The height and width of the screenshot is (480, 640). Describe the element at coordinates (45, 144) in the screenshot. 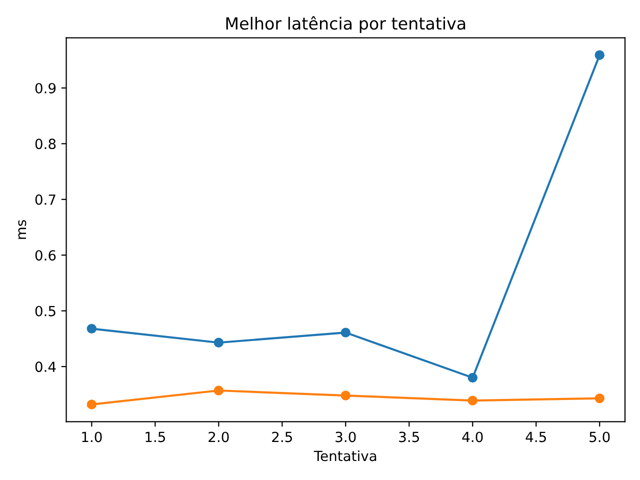

I see `y-tick-label: 0.8` at that location.